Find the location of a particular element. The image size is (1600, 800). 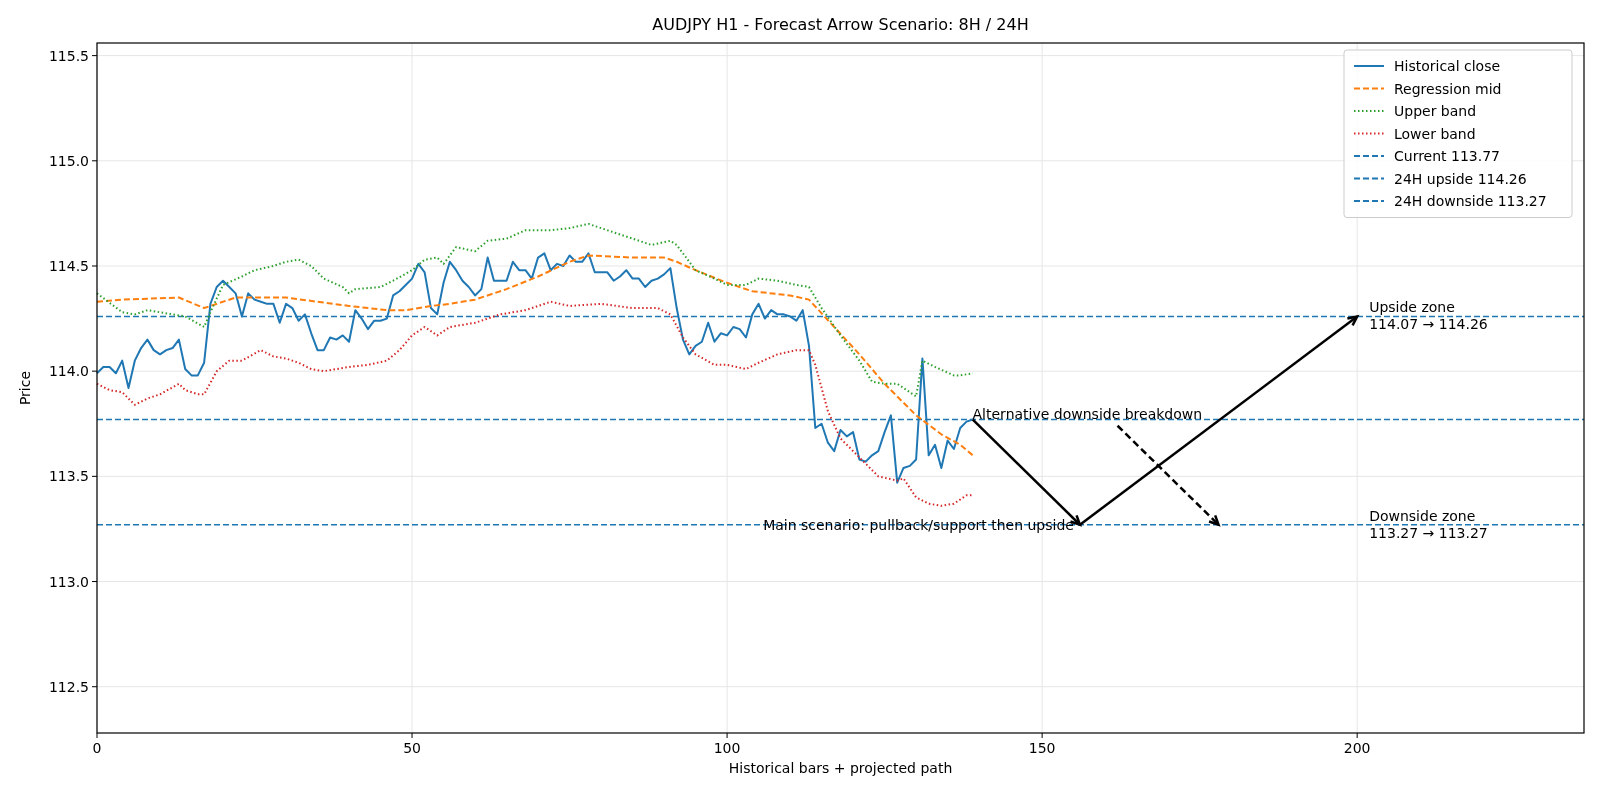

x-tick-label: 200 is located at coordinates (1357, 748).